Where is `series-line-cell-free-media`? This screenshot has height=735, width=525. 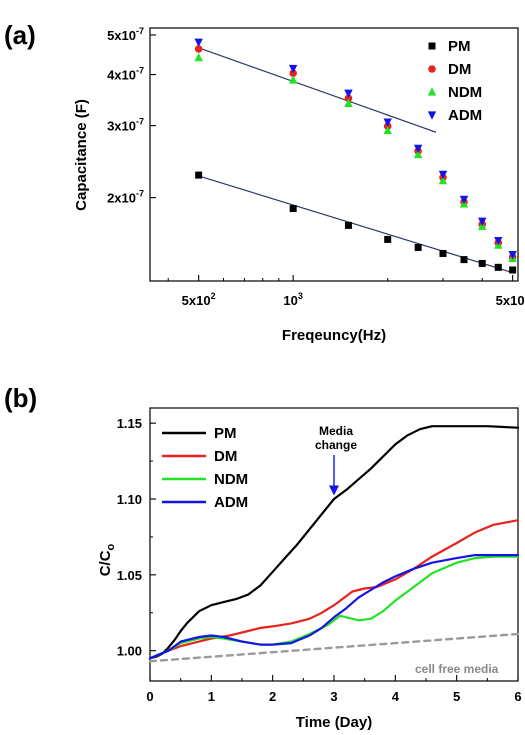
series-line-cell-free-media is located at coordinates (334, 647).